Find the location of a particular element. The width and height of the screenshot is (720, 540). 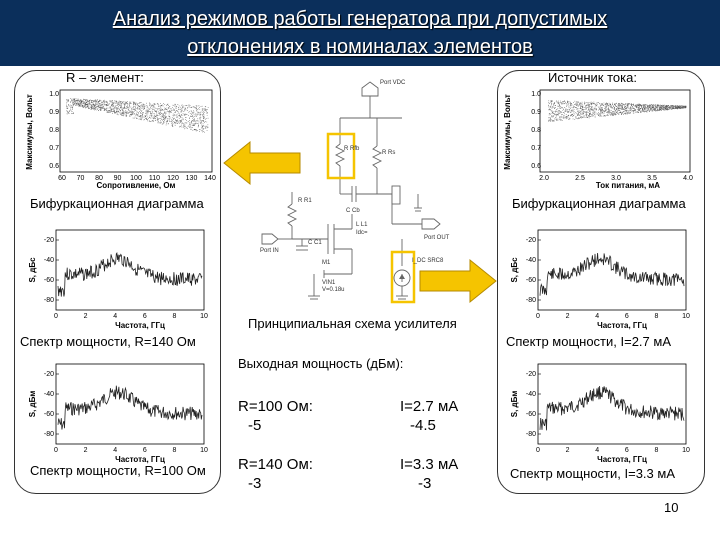

highlight-idc is located at coordinates (403, 277).